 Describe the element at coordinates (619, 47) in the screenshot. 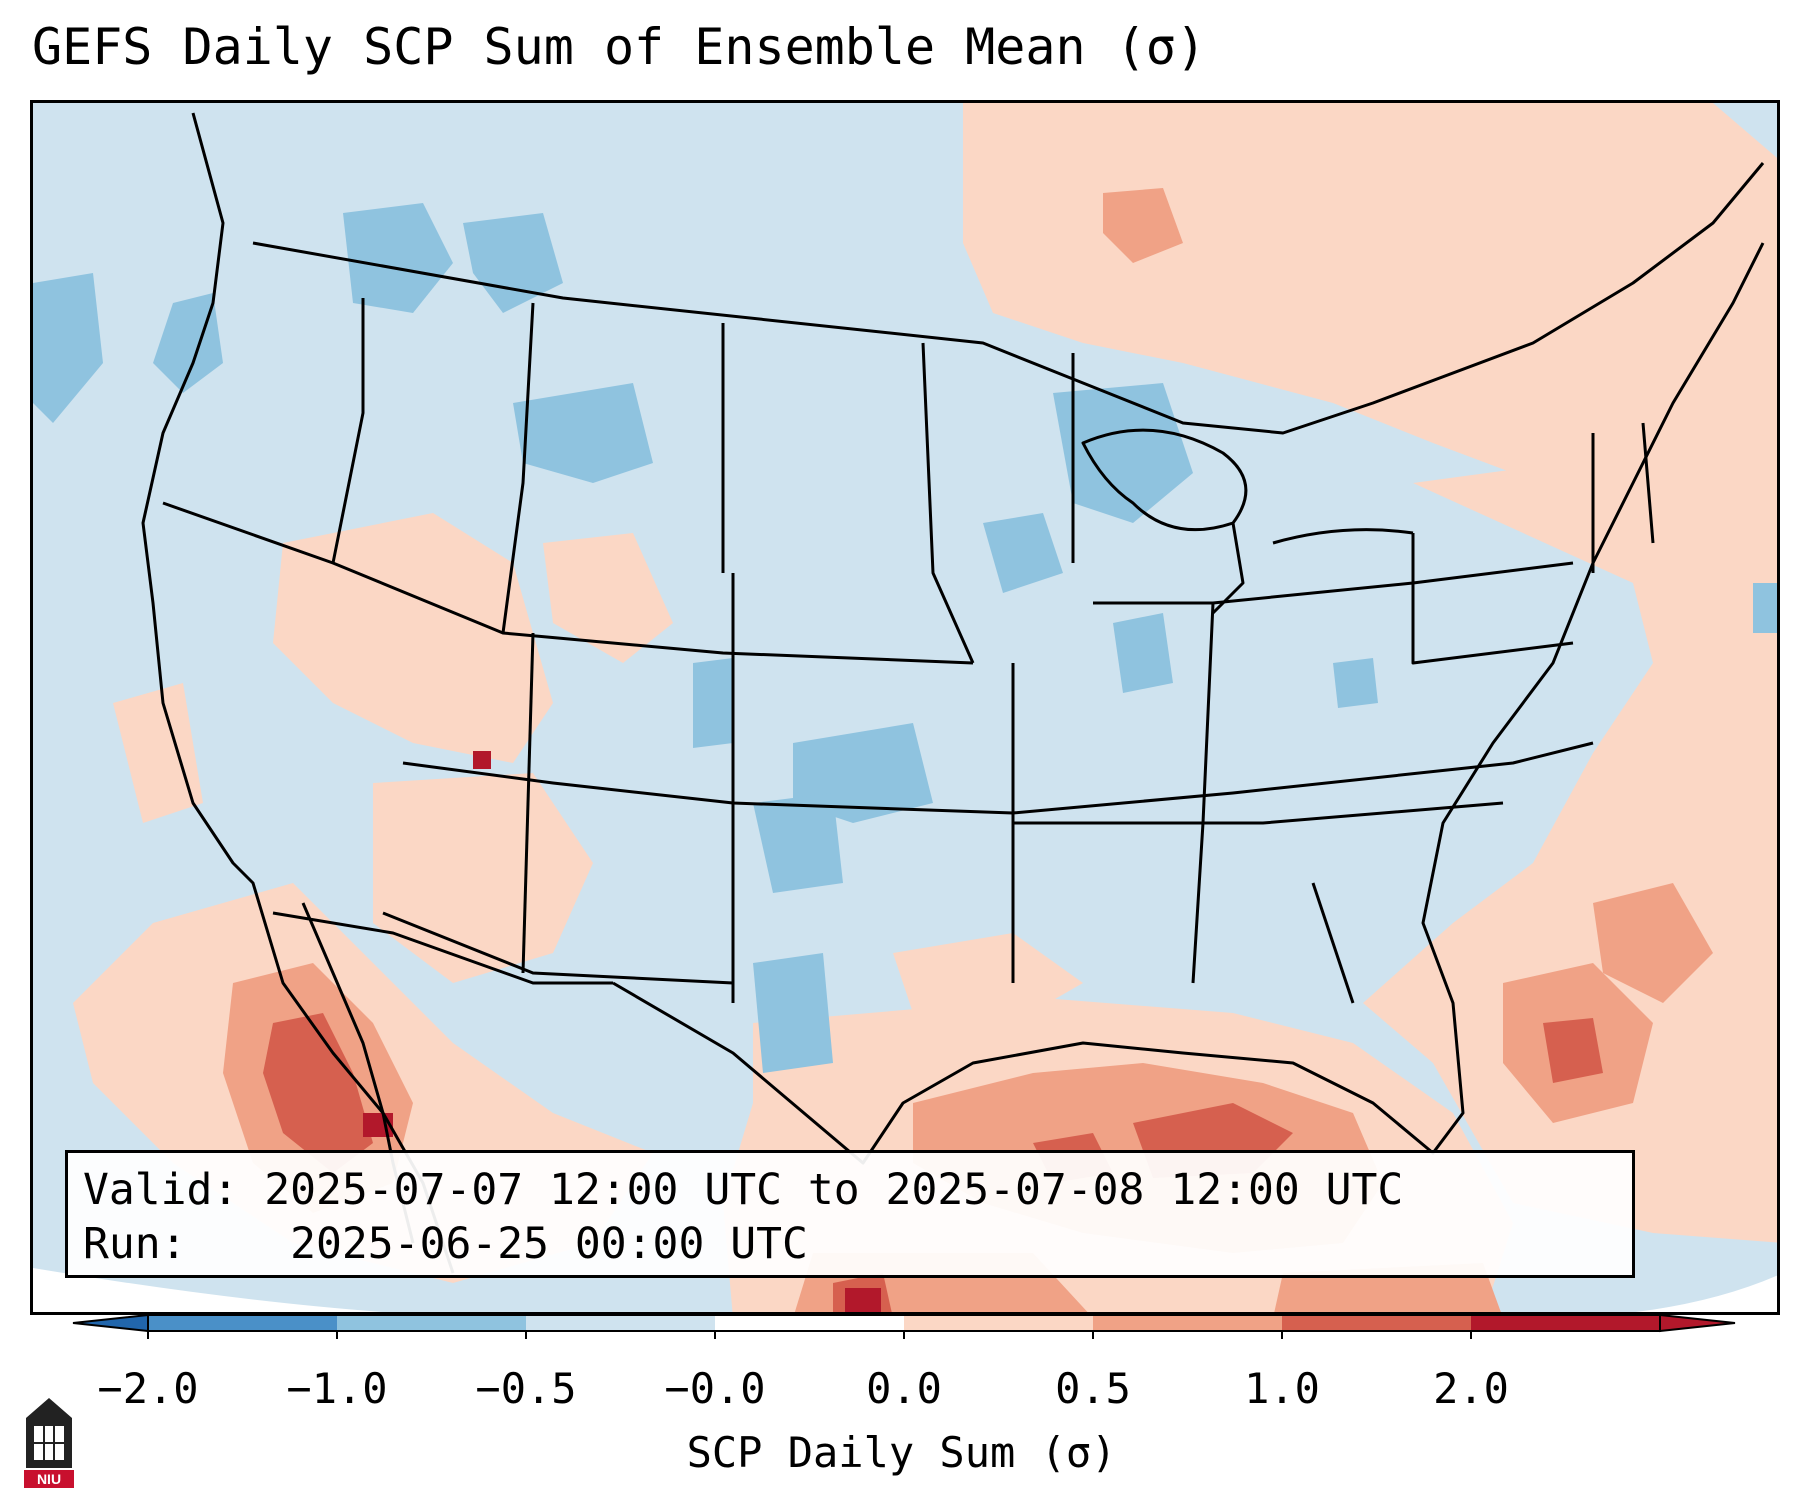

I see `chart-title: GEFS Daily SCP Sum of Ensemble Mean (σ)` at that location.